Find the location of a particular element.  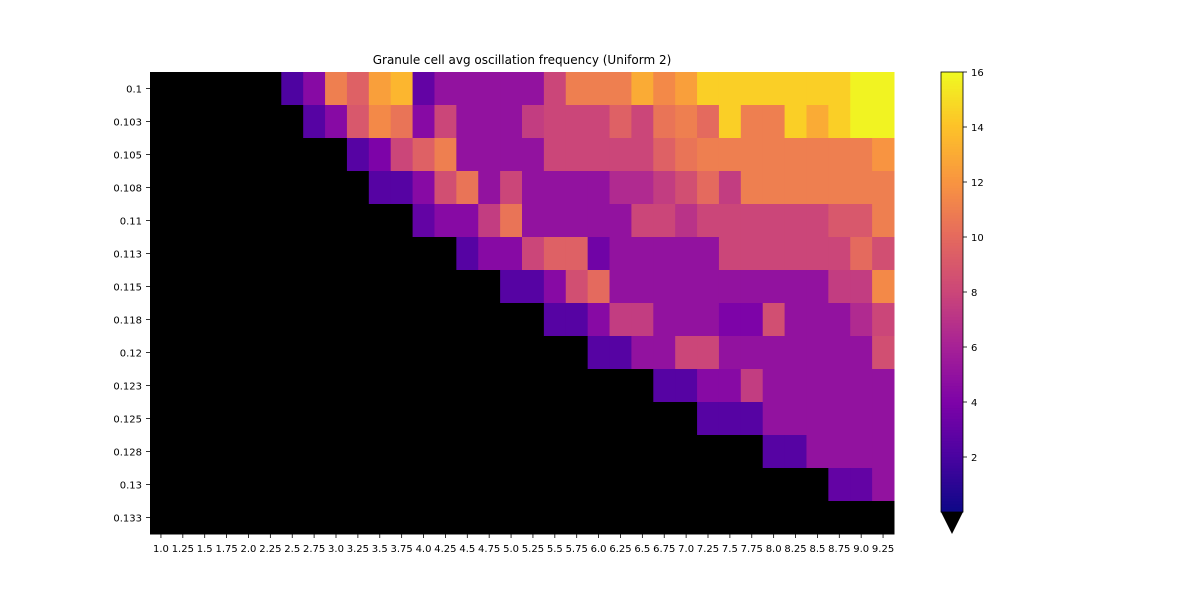

x-tick-label: 8.25 is located at coordinates (795, 549).